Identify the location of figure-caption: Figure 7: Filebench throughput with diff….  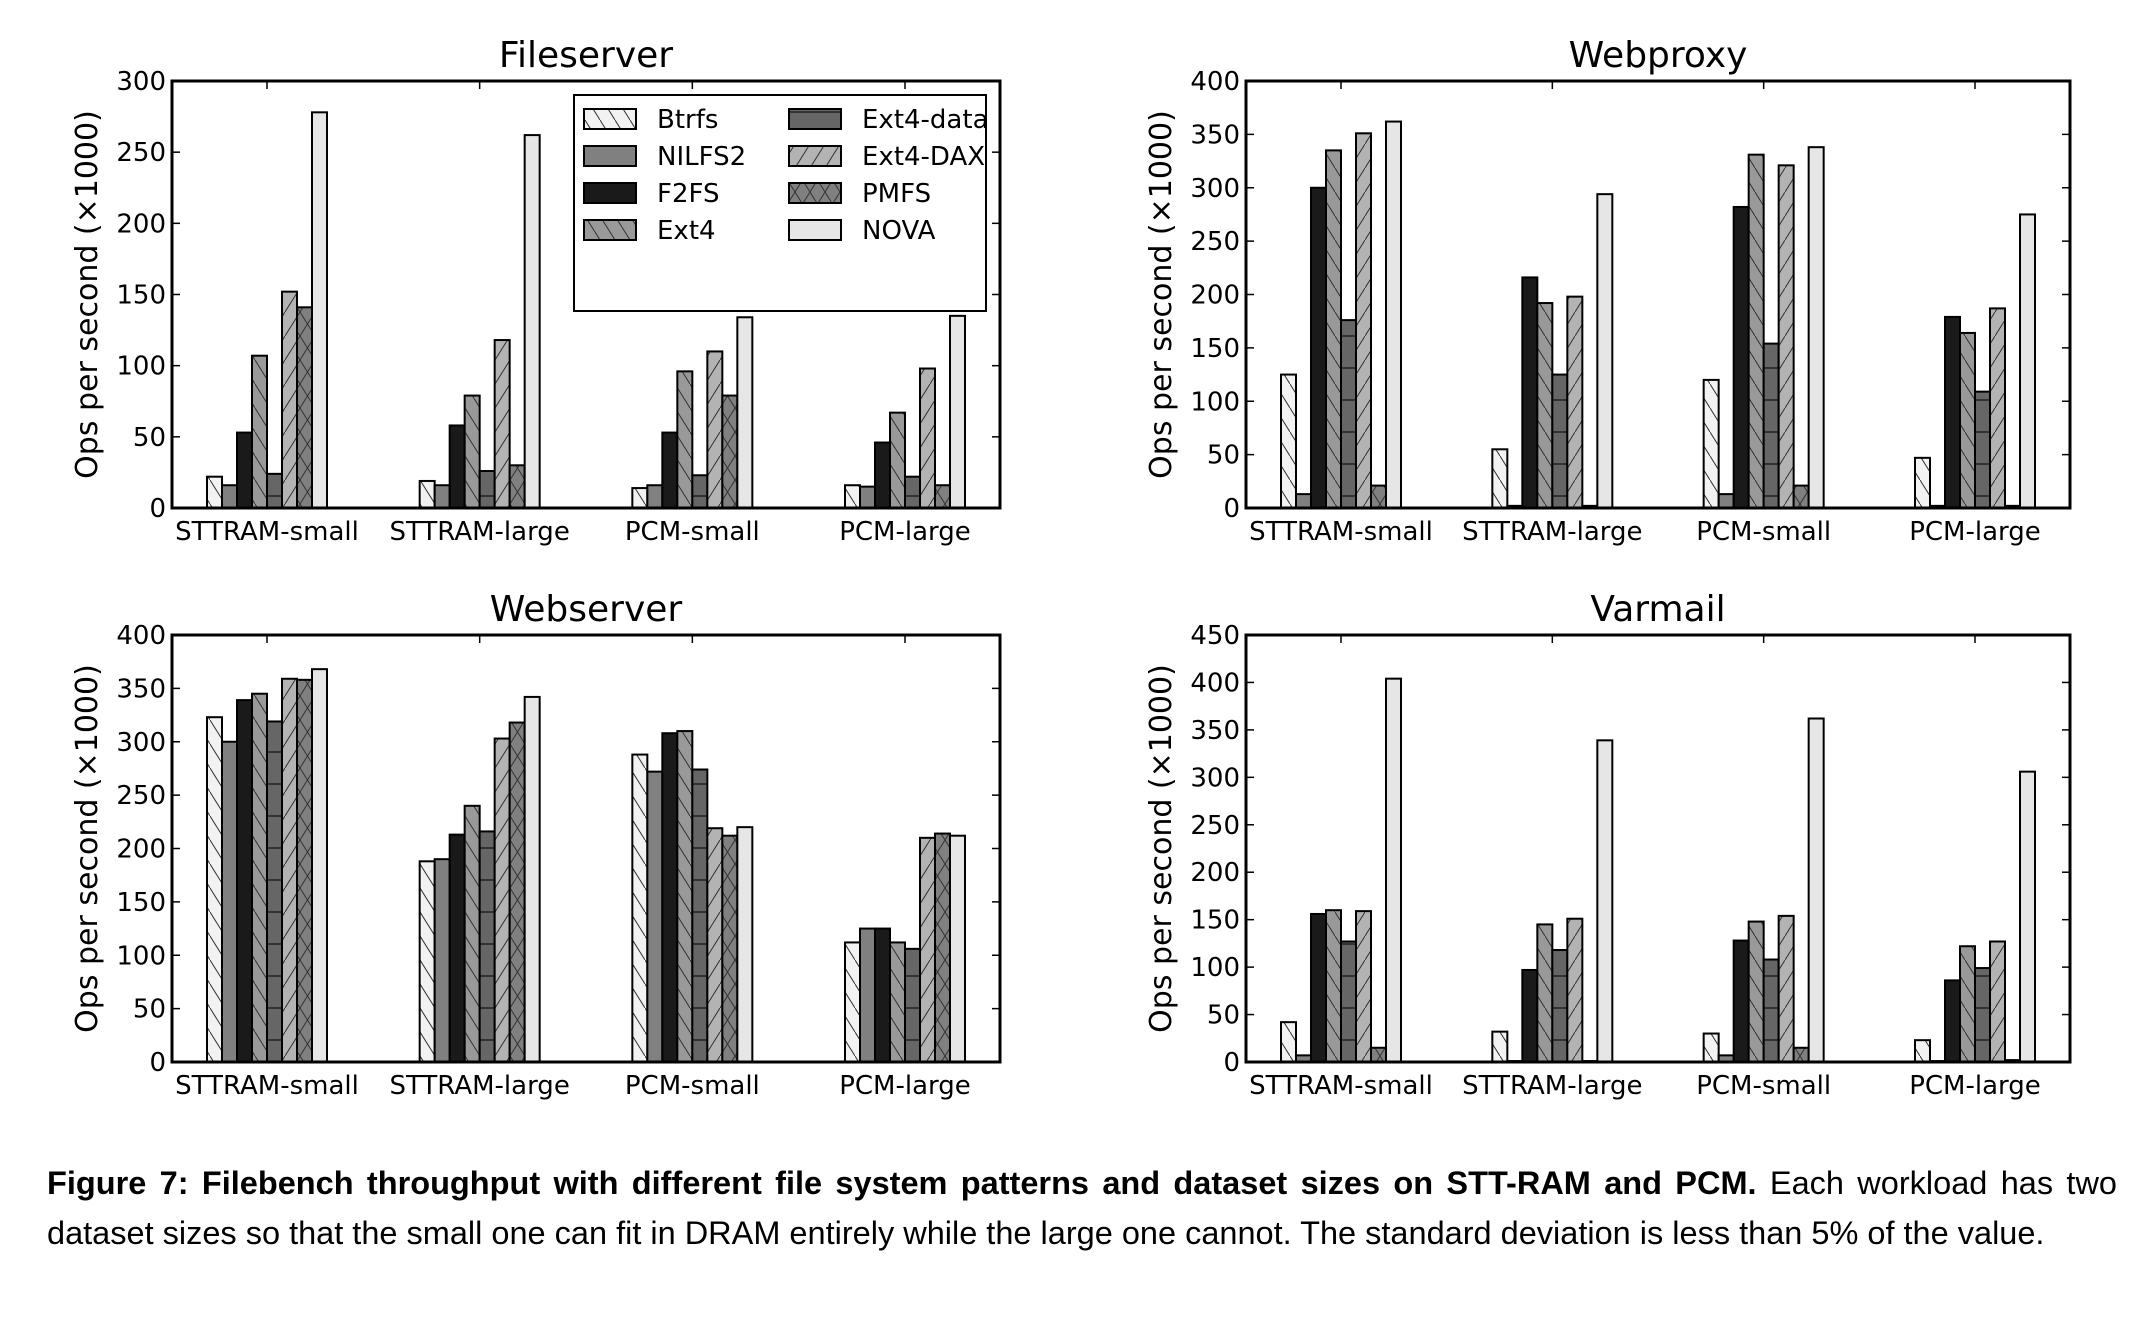
(1082, 1208).